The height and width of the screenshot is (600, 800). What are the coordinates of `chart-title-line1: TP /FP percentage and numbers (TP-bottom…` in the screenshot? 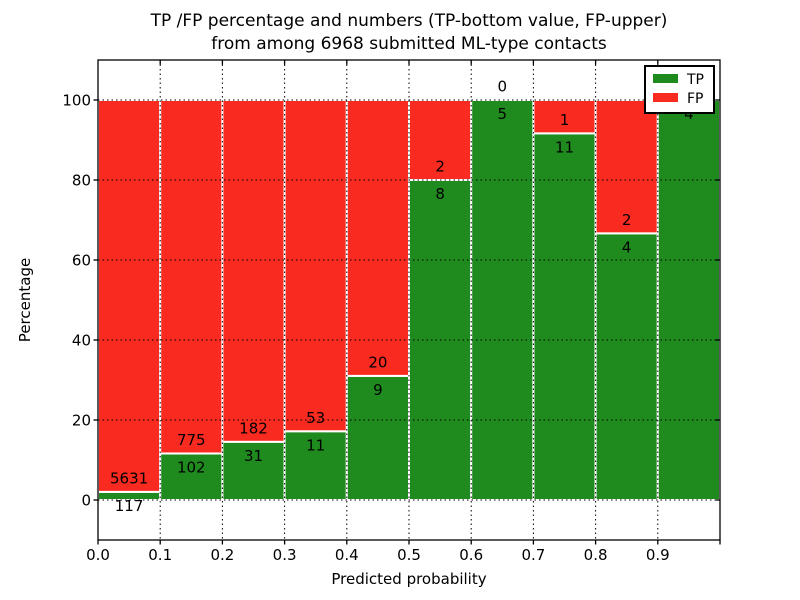 It's located at (409, 21).